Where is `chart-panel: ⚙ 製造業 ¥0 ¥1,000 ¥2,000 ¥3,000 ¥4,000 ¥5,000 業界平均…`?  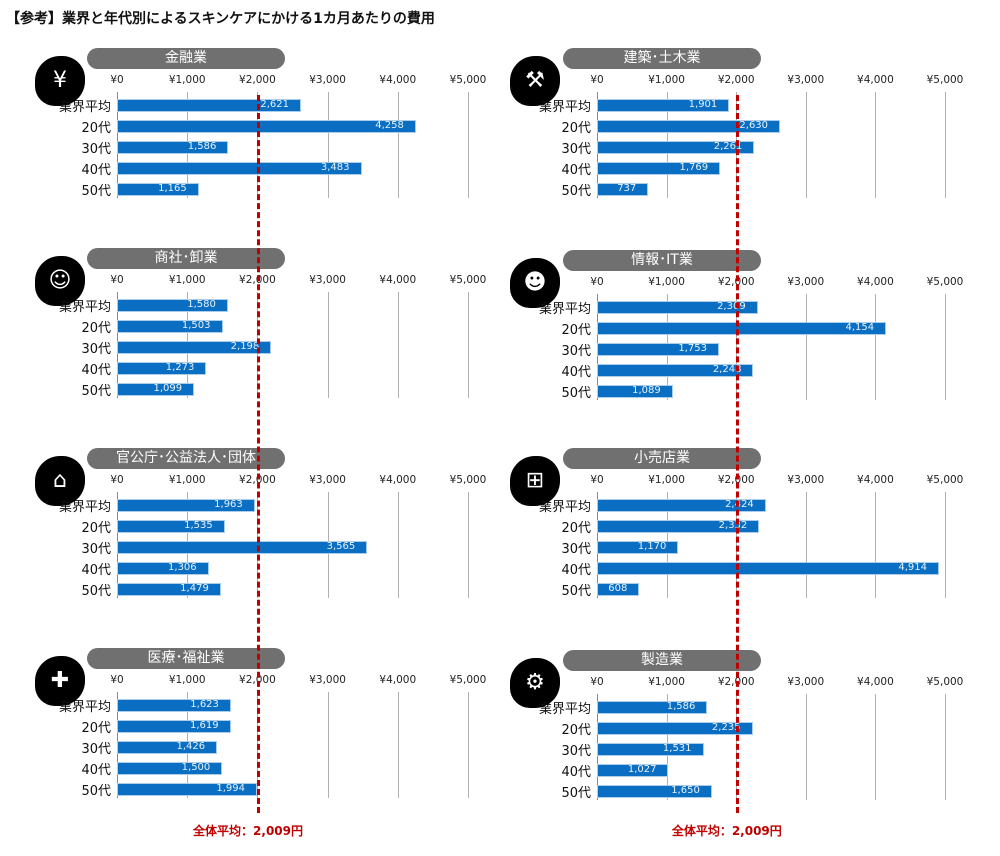
chart-panel: ⚙ 製造業 ¥0 ¥1,000 ¥2,000 ¥3,000 ¥4,000 ¥5,000 業界平均… is located at coordinates (745, 735).